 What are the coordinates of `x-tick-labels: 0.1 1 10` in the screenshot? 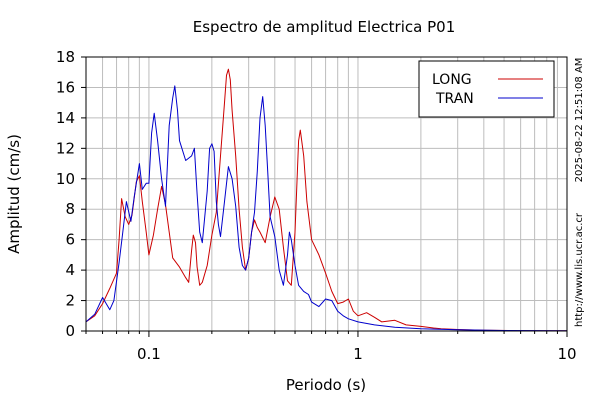 It's located at (357, 354).